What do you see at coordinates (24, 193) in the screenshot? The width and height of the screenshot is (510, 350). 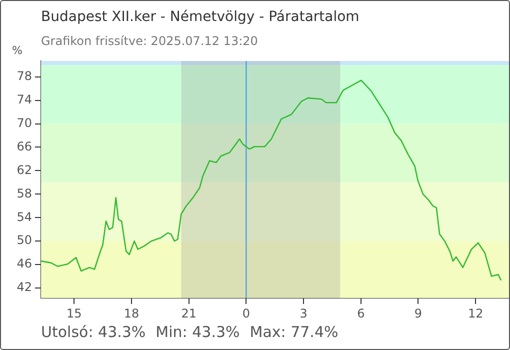 I see `y-tick-label: 58` at bounding box center [24, 193].